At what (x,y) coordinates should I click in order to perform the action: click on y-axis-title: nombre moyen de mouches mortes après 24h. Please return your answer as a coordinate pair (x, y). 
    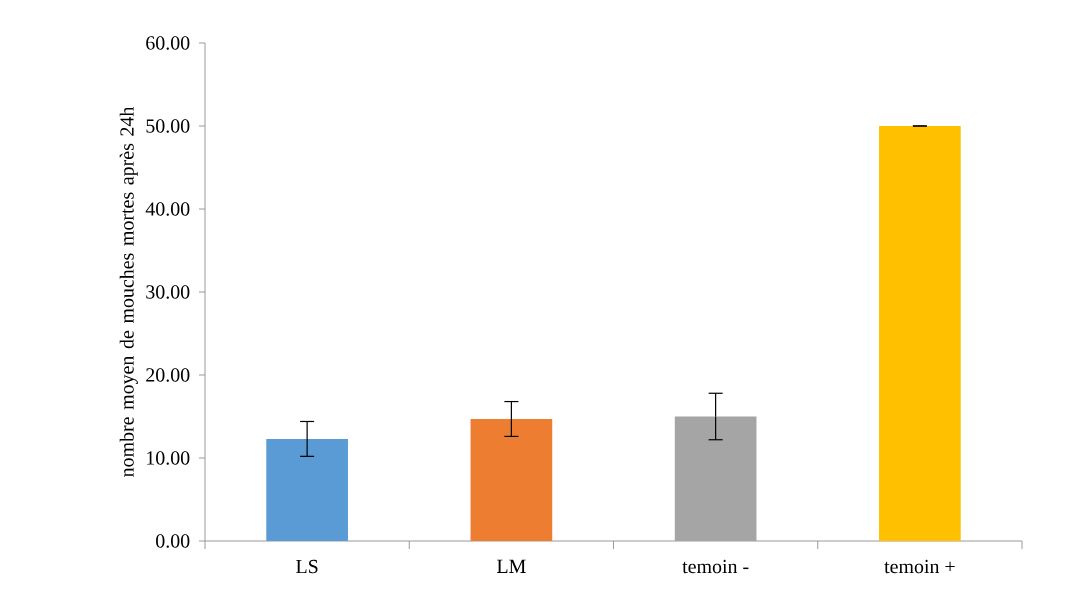
    Looking at the image, I should click on (128, 291).